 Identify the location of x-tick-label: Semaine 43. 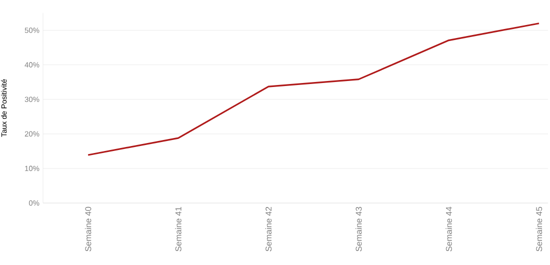
(359, 229).